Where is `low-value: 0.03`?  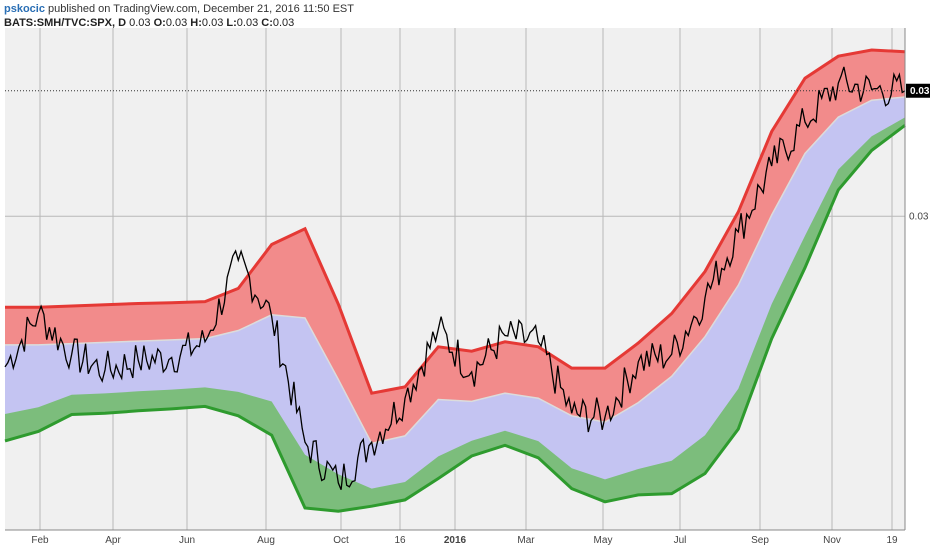 low-value: 0.03 is located at coordinates (247, 23).